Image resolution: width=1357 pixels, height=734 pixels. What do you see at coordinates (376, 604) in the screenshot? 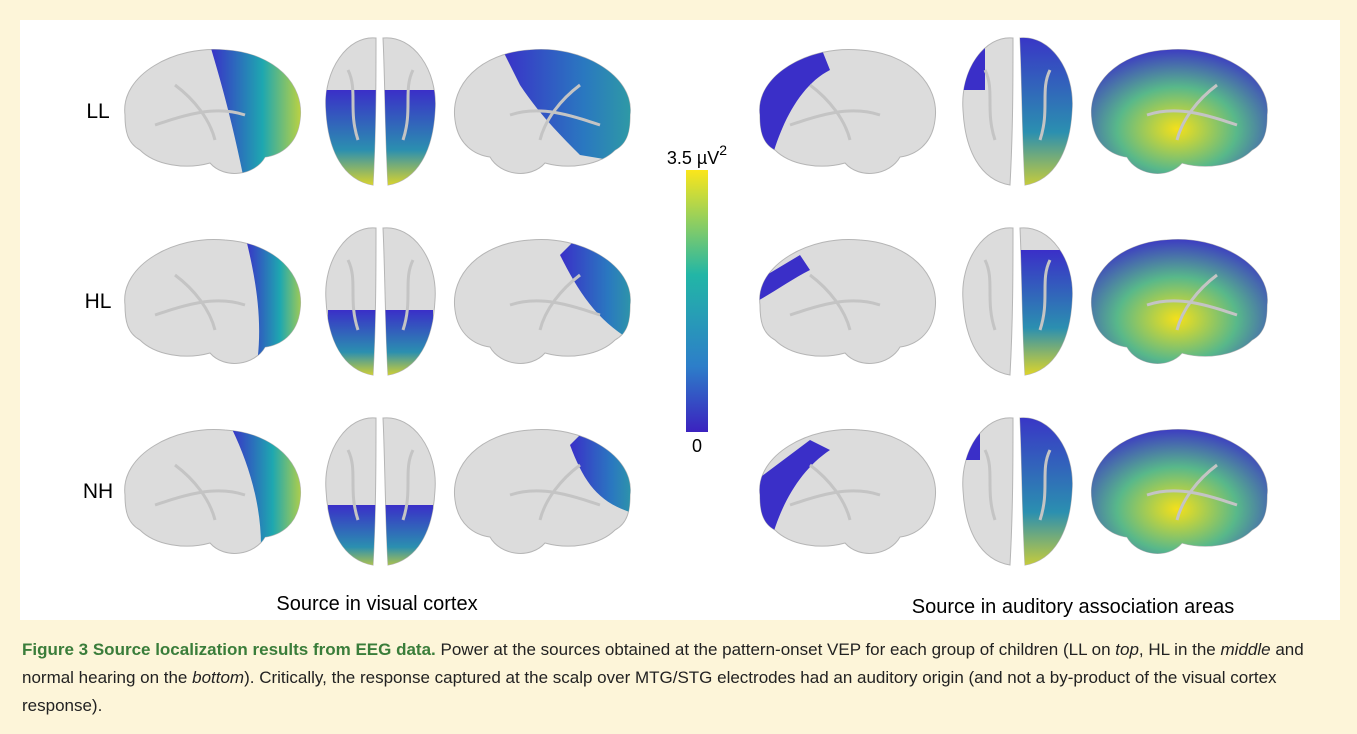
I see `panel-title: Source in visual cortex` at bounding box center [376, 604].